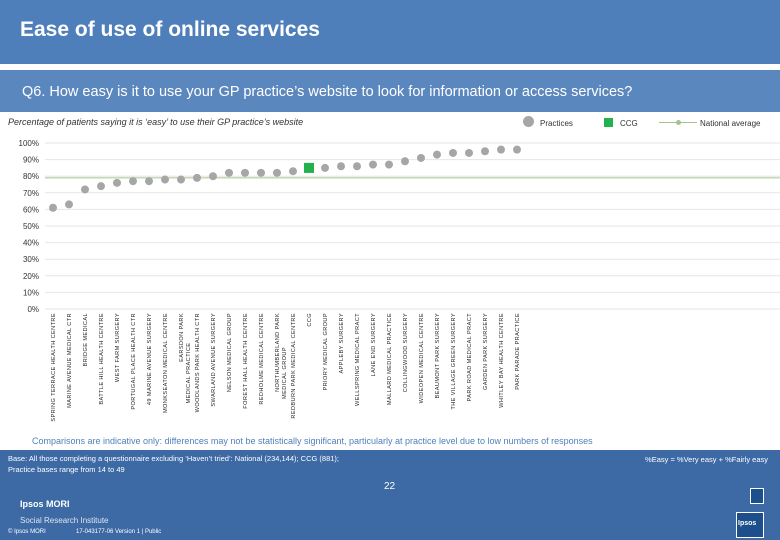 The height and width of the screenshot is (540, 780). Describe the element at coordinates (31, 193) in the screenshot. I see `y-tick-label: 70%` at that location.